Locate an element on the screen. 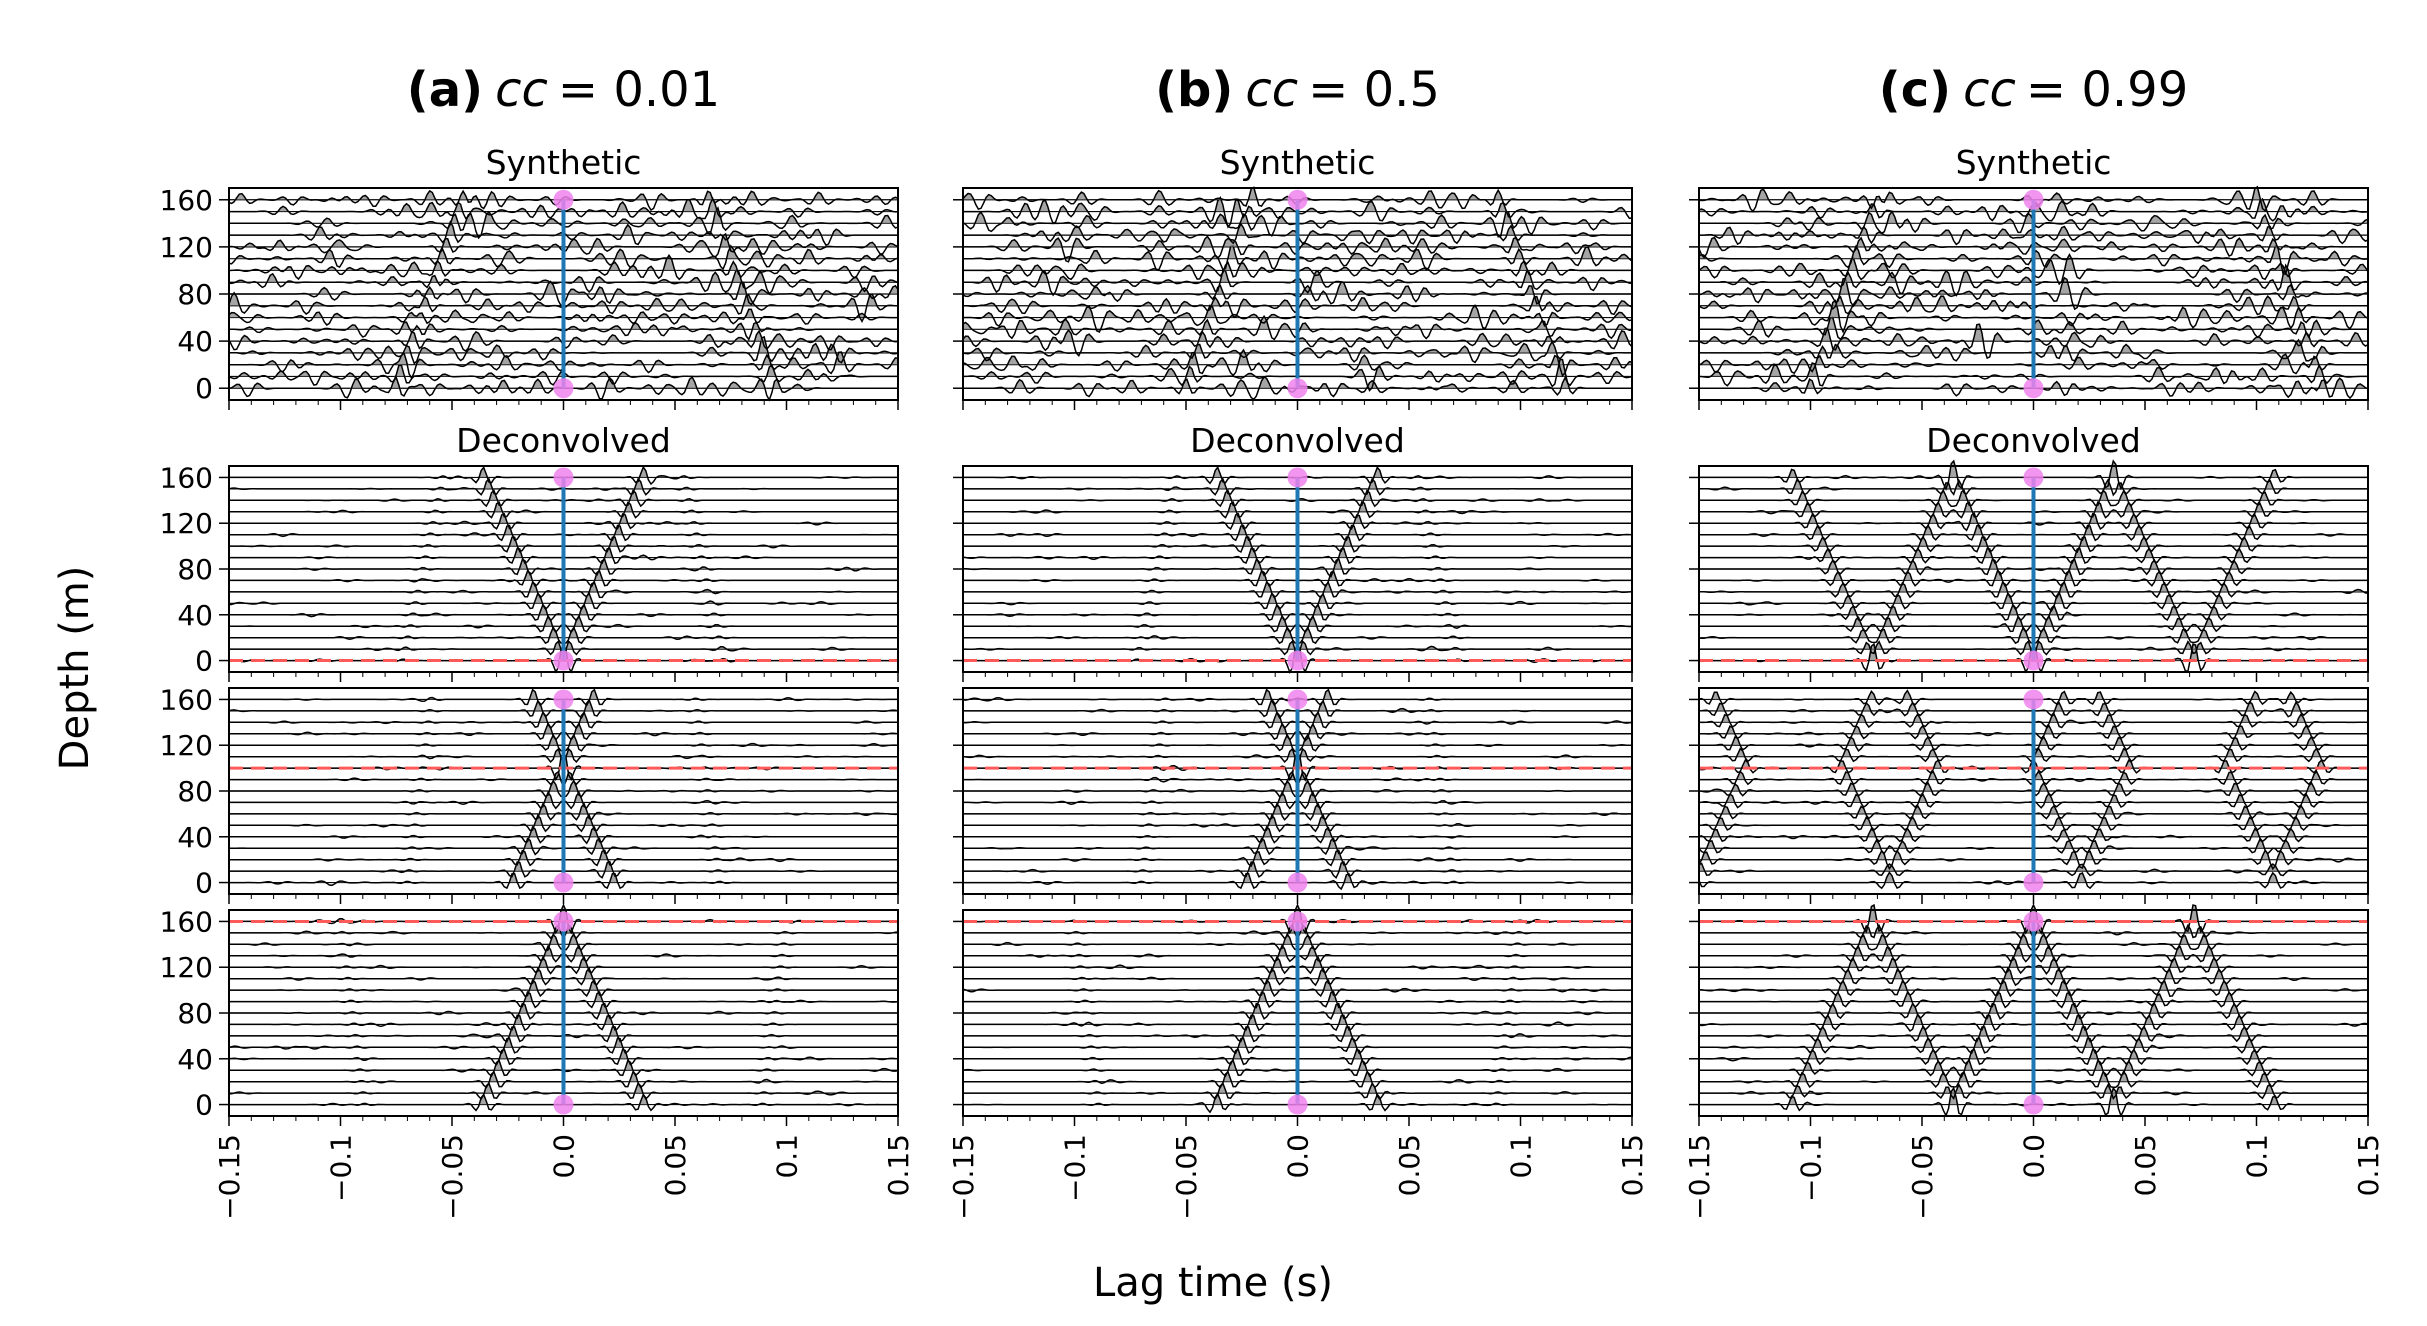  column-title: (a) cc = 0.01 is located at coordinates (563, 90).